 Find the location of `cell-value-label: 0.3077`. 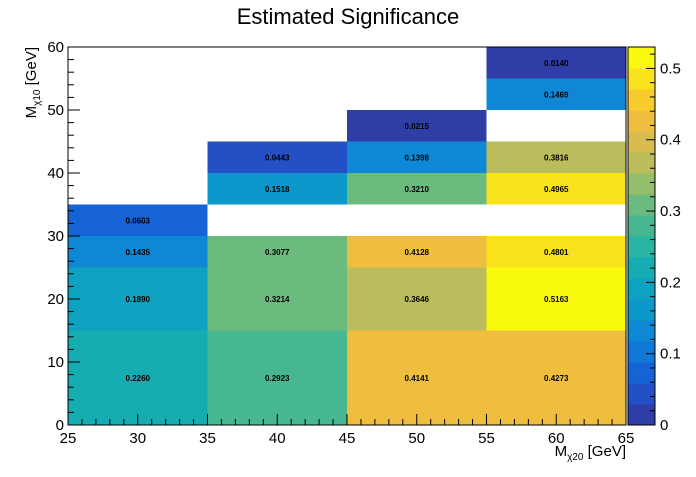

cell-value-label: 0.3077 is located at coordinates (277, 252).